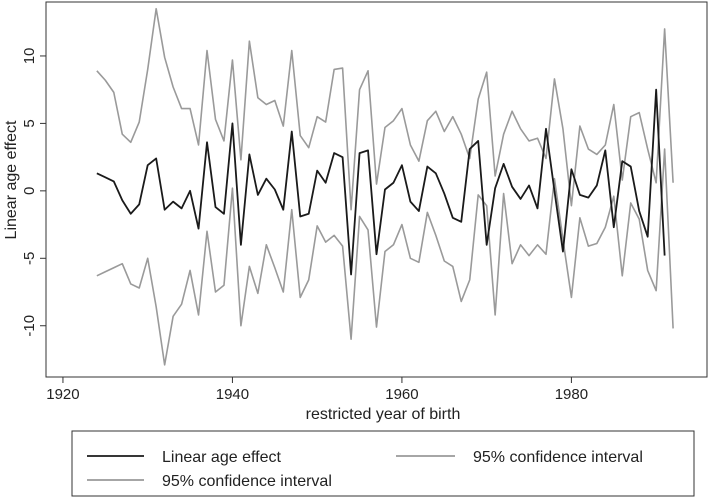  I want to click on x-tick-label: 1980, so click(571, 394).